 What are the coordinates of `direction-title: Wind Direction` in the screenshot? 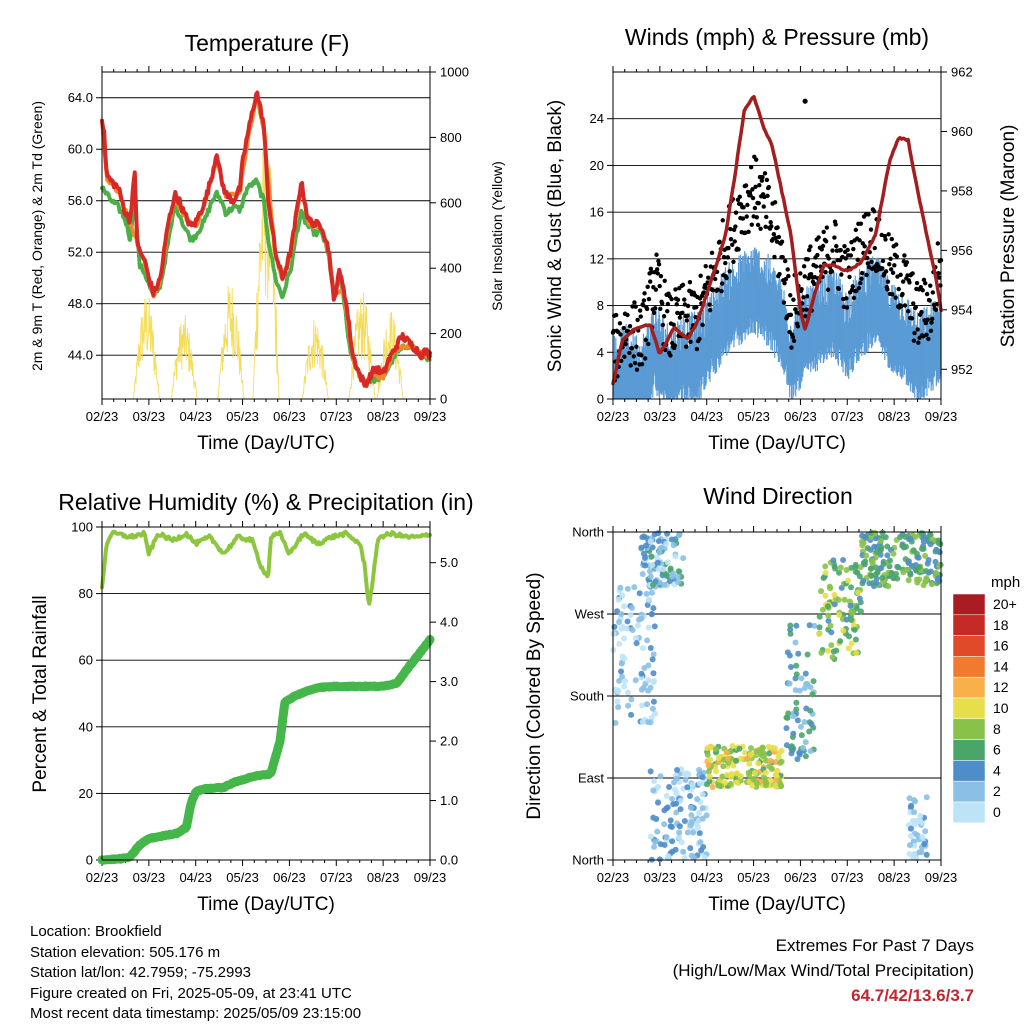 It's located at (778, 496).